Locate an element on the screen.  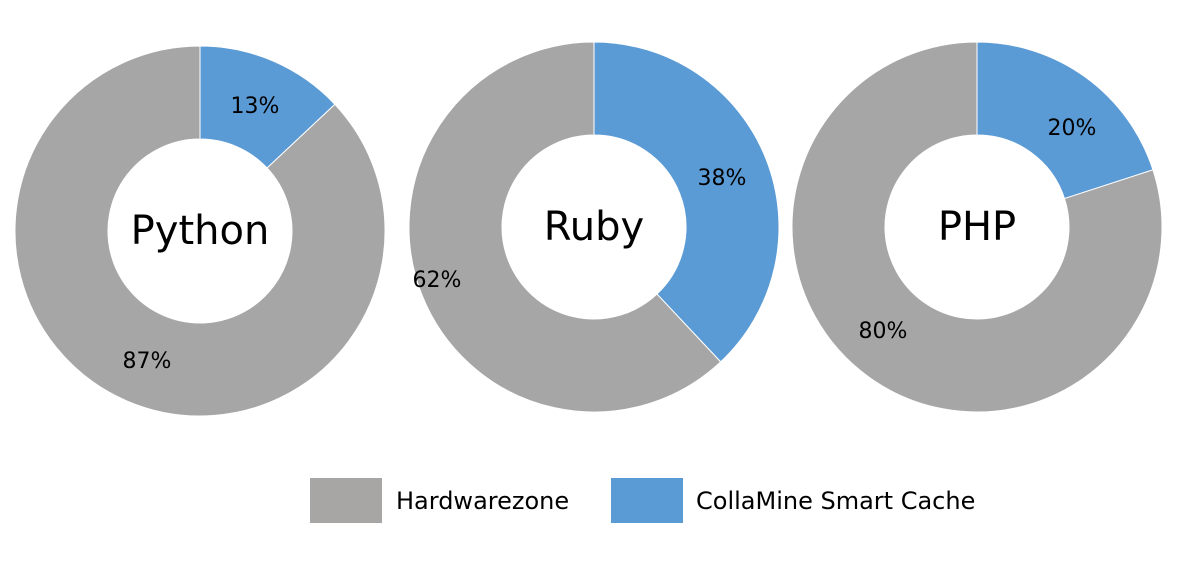
slice-php-collamine-smart-cache is located at coordinates (1065, 120).